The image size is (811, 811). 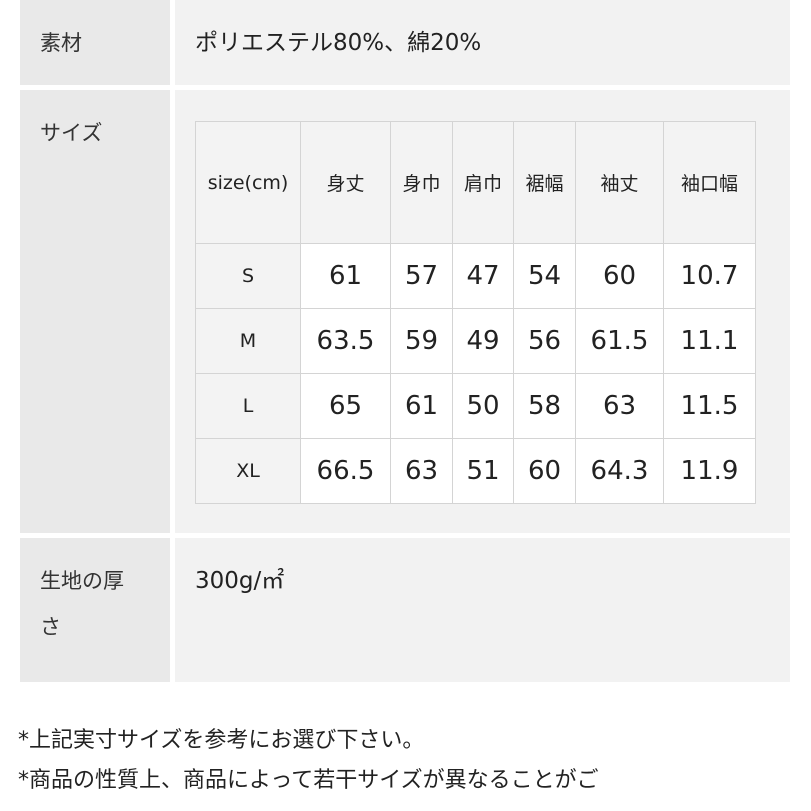 What do you see at coordinates (544, 406) in the screenshot?
I see `measurement-cell: 58` at bounding box center [544, 406].